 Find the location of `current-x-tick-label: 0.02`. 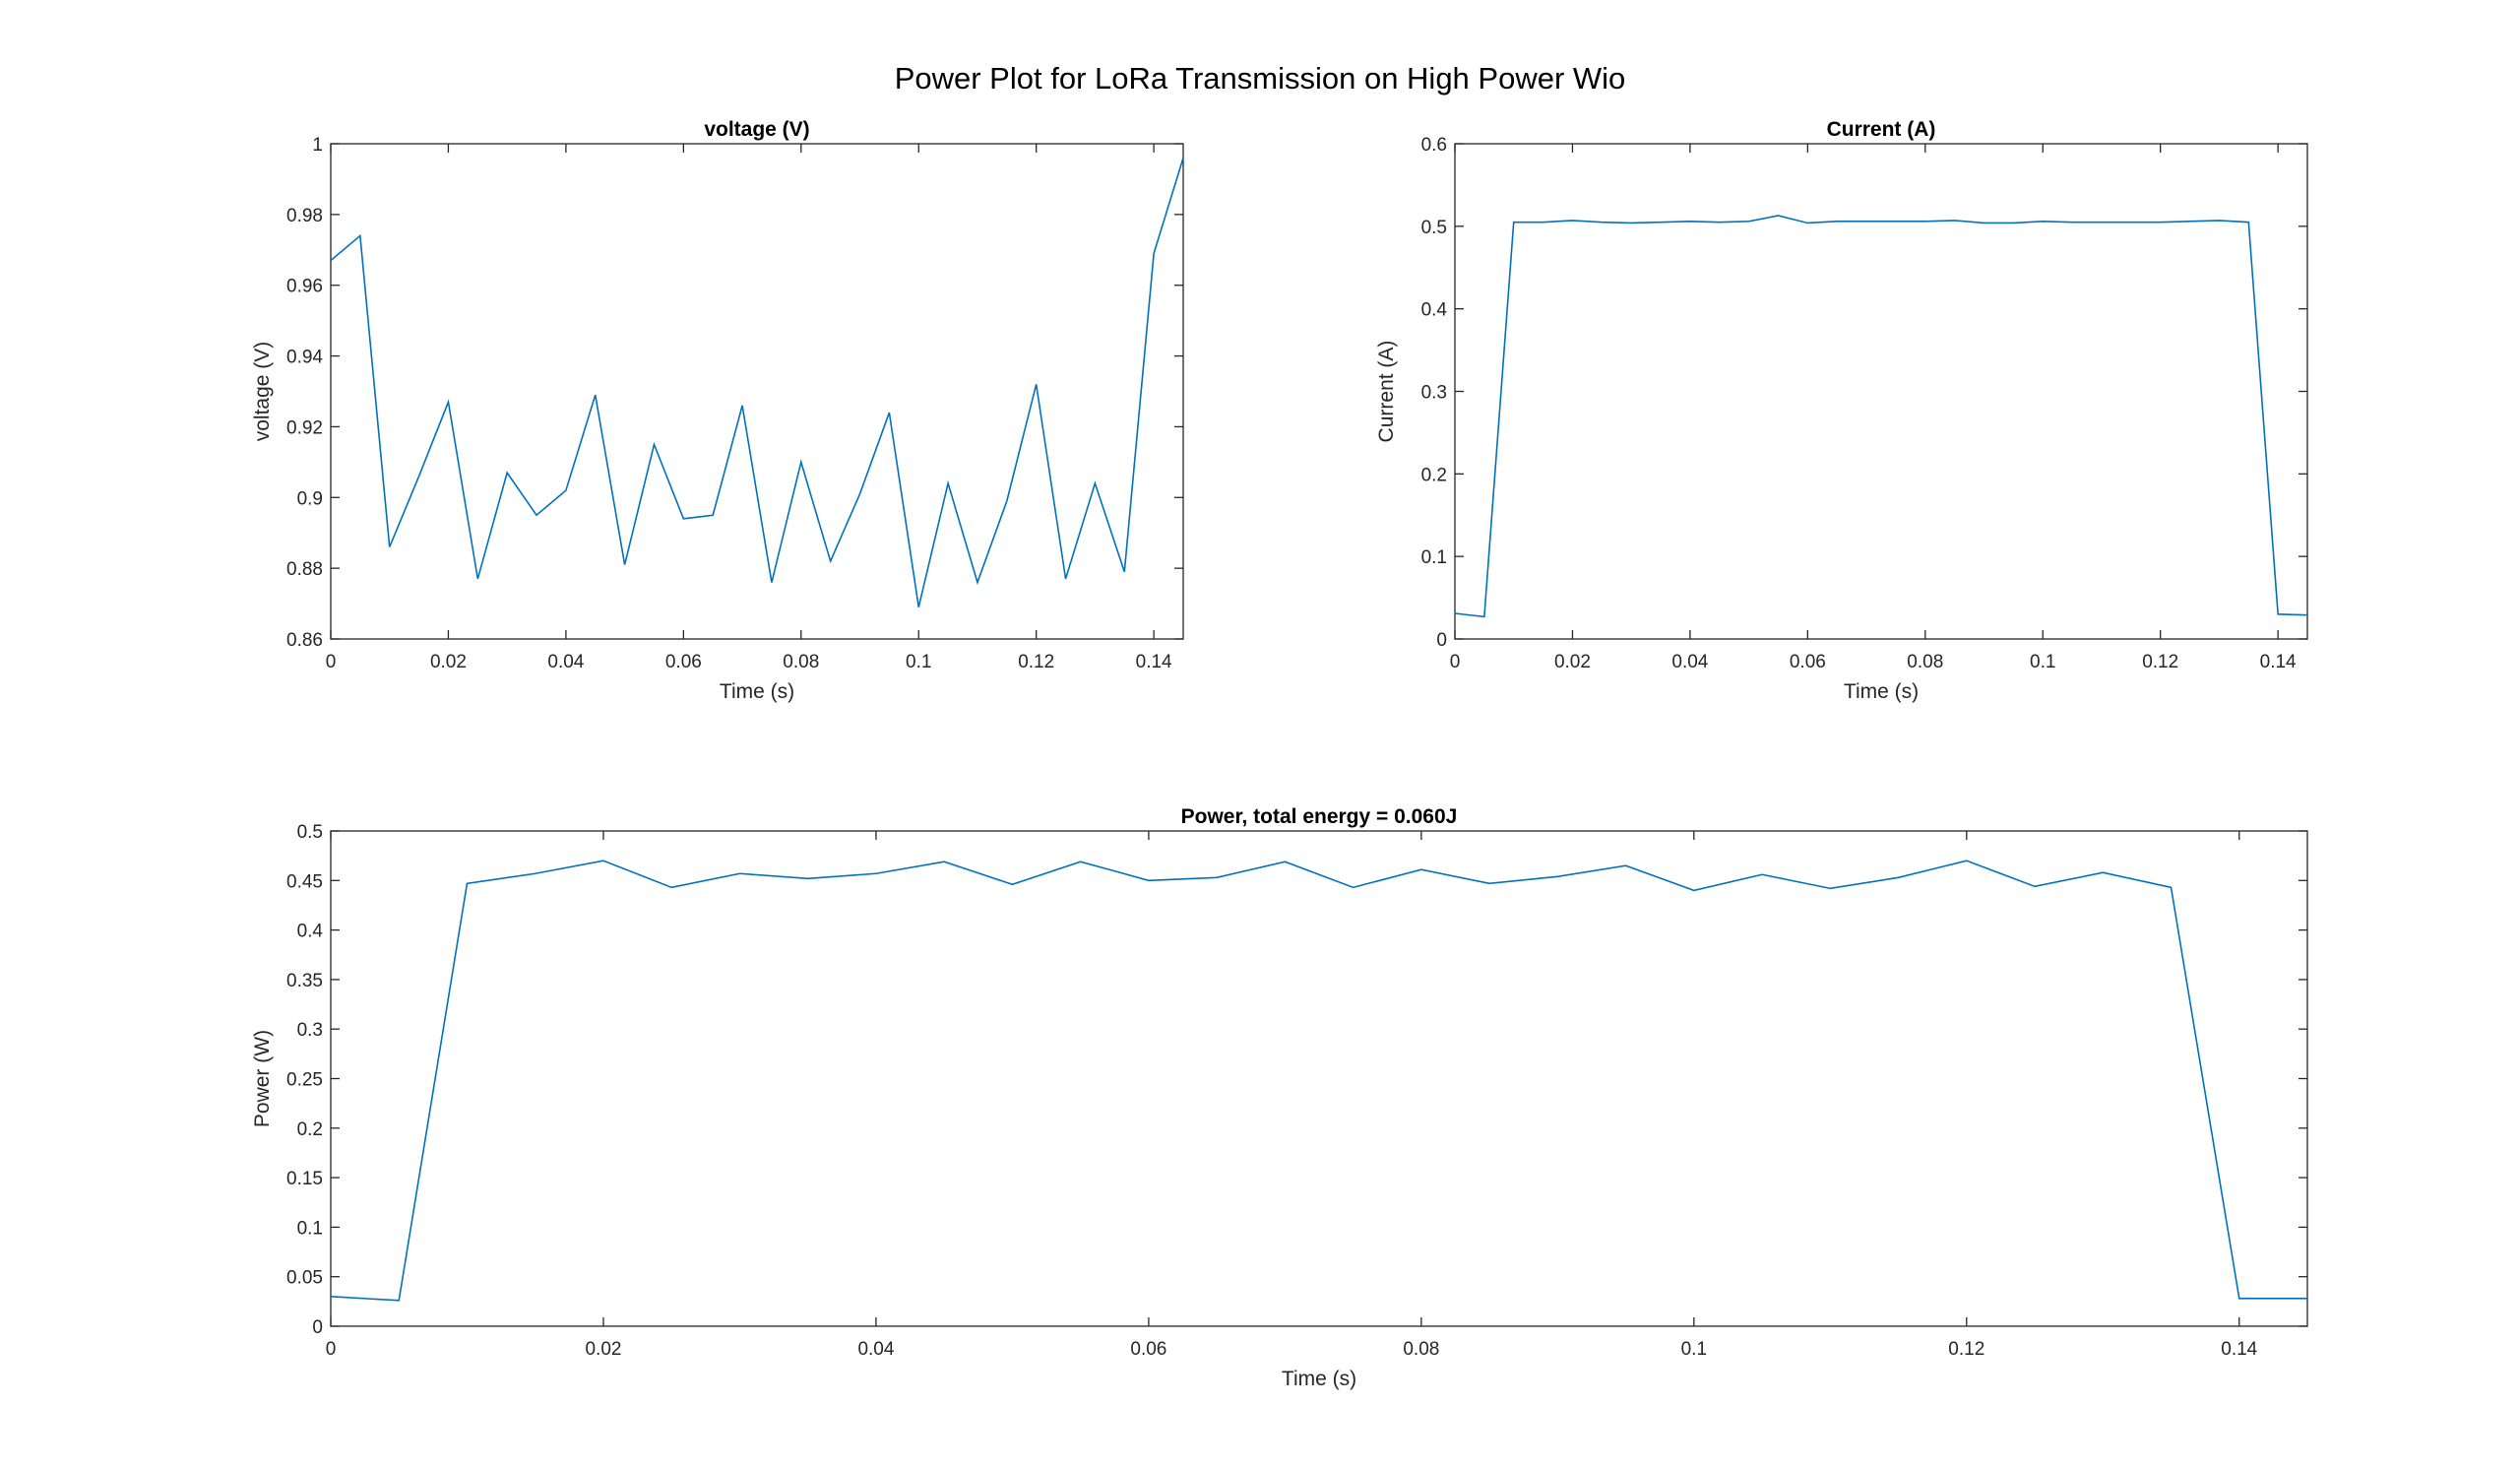

current-x-tick-label: 0.02 is located at coordinates (1572, 662).